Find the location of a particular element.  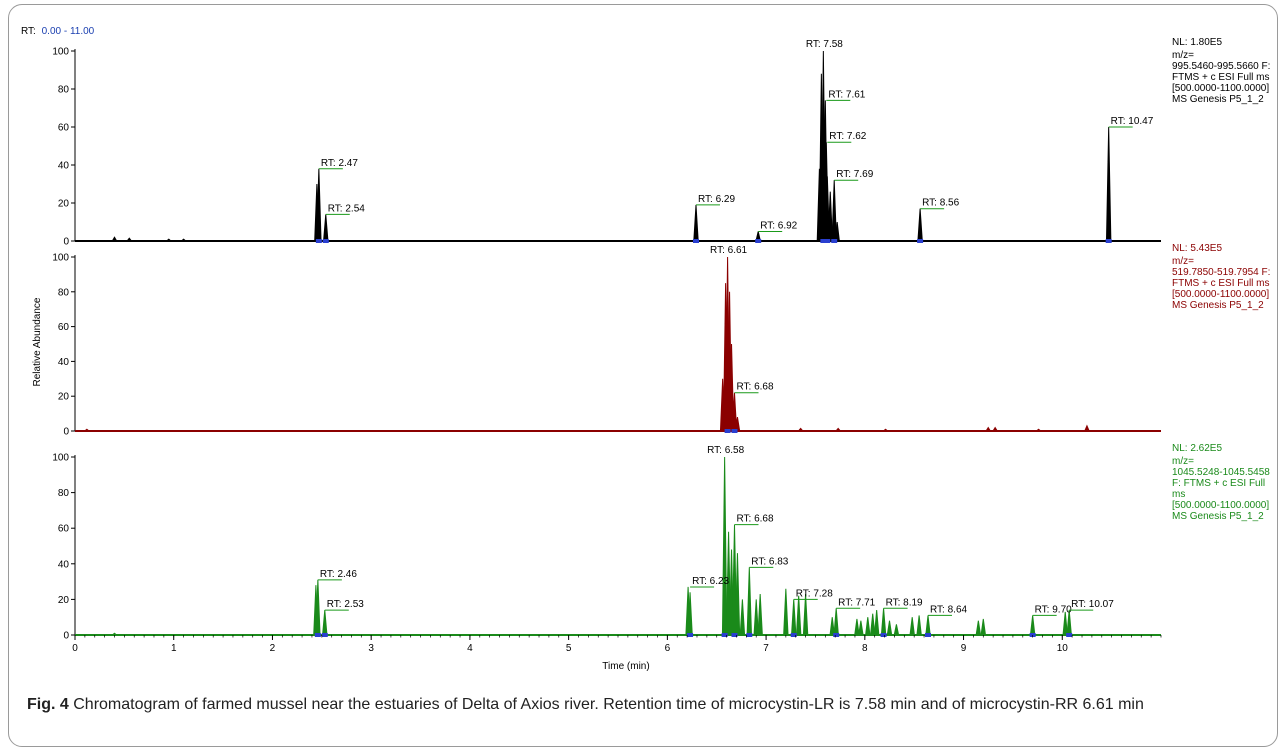

figure-number: Fig. 4 is located at coordinates (48, 704).